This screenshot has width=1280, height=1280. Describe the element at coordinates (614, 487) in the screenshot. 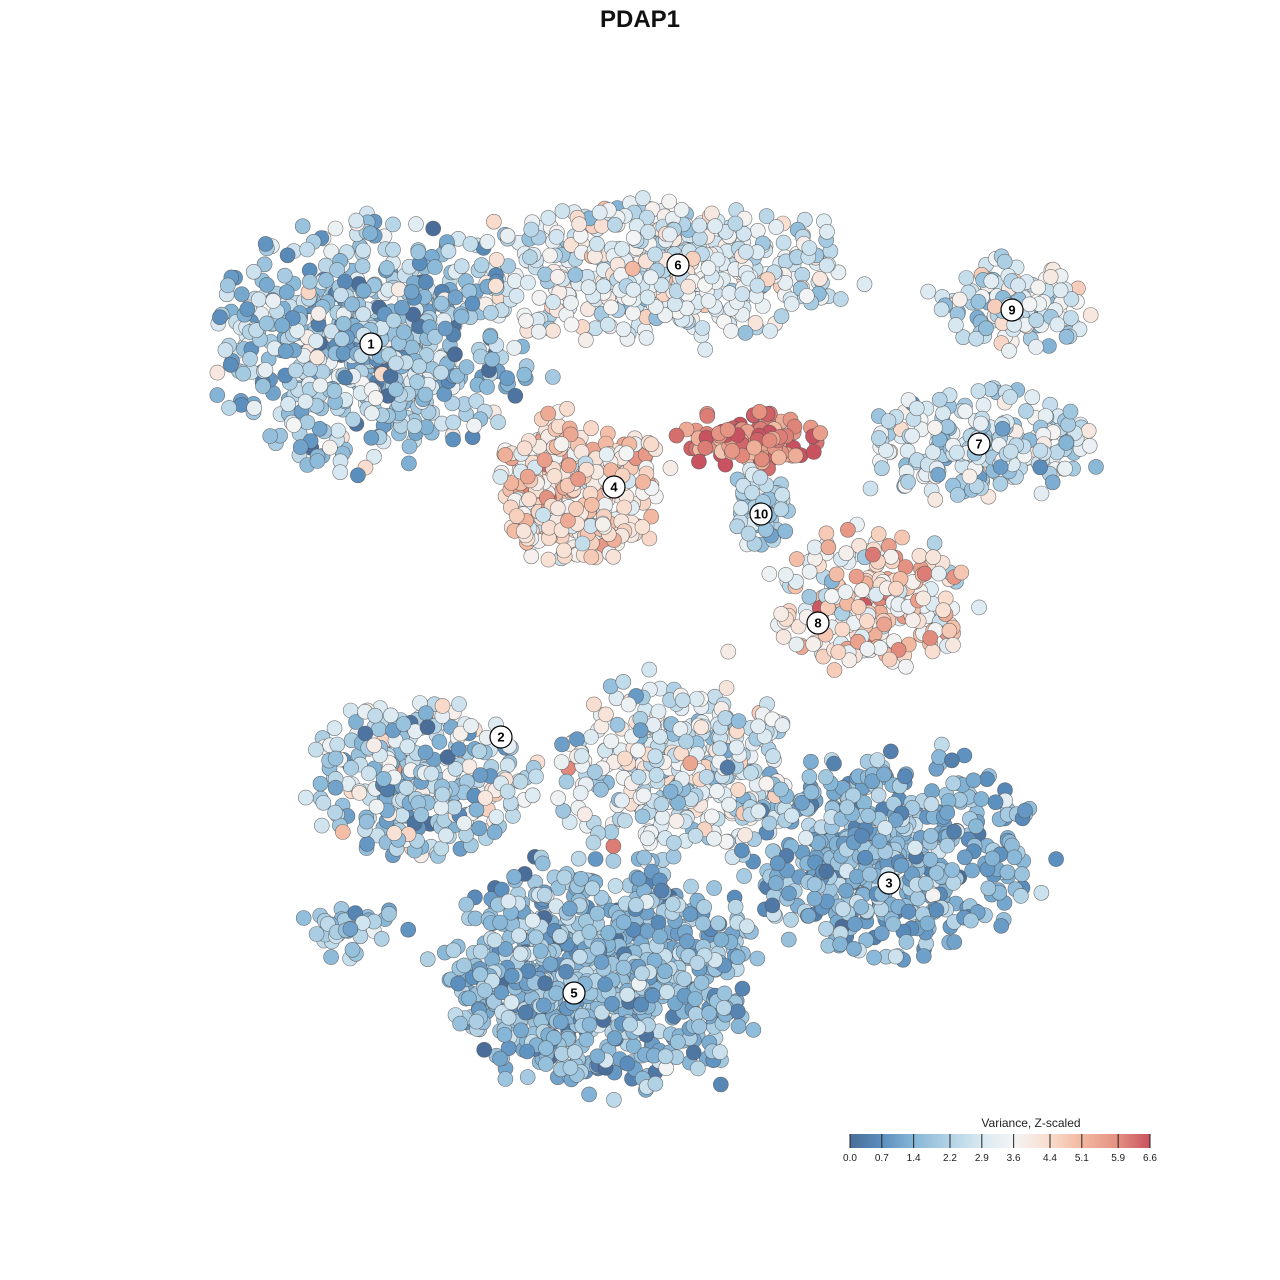

I see `cluster-label-4: 4` at that location.